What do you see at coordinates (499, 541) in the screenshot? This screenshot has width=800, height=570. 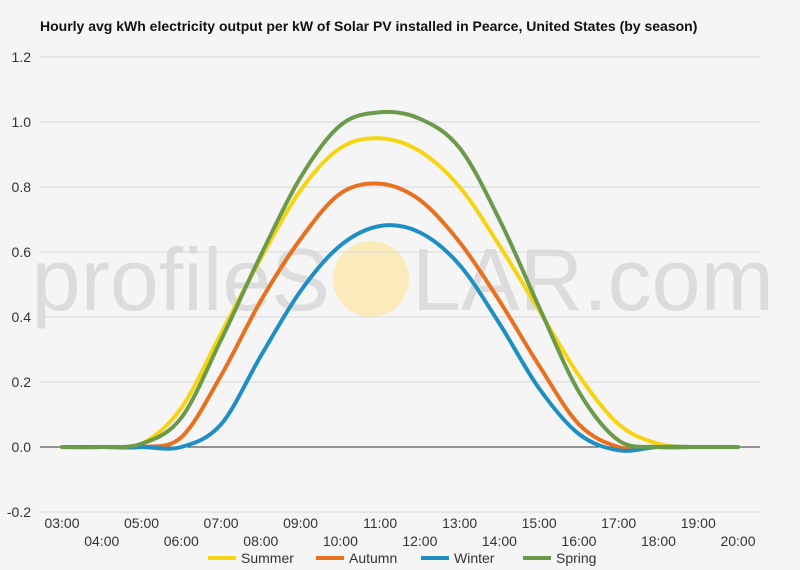 I see `x-tick-label: 14:00` at bounding box center [499, 541].